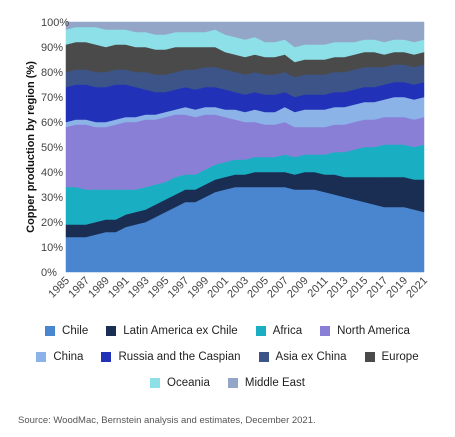  Describe the element at coordinates (52, 98) in the screenshot. I see `y-tick-label: 70%` at that location.